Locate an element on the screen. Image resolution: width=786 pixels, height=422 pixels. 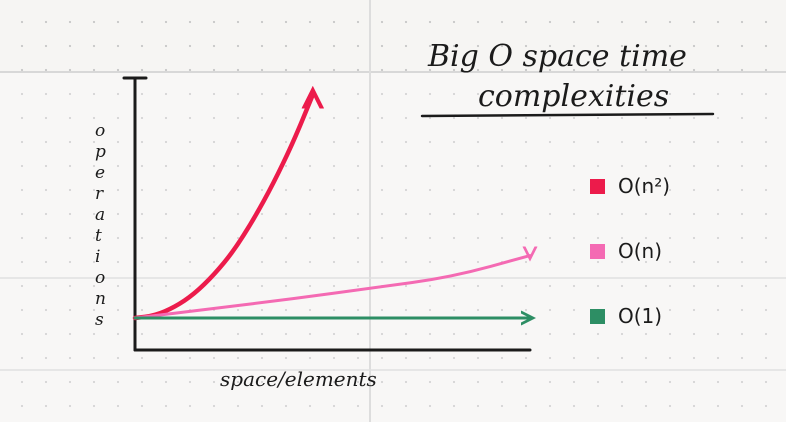
legend-label-o-1: O(1) is located at coordinates (640, 316).